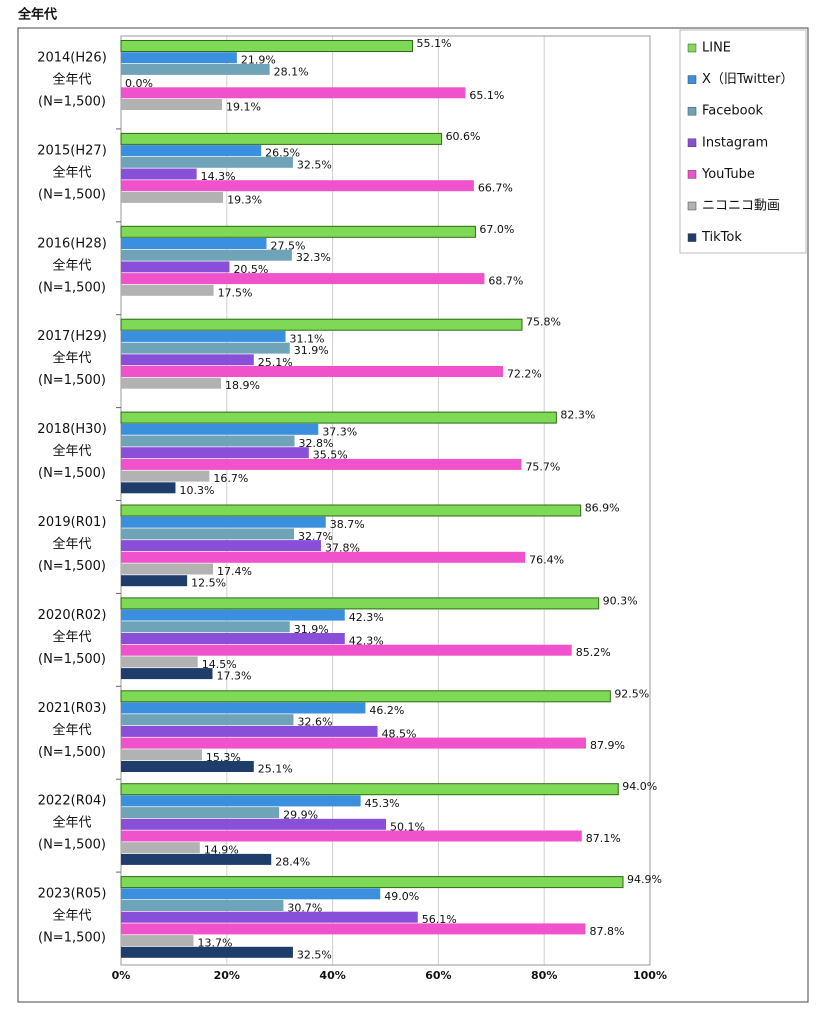  What do you see at coordinates (747, 79) in the screenshot?
I see `legend-label: X（旧Twitter）` at bounding box center [747, 79].